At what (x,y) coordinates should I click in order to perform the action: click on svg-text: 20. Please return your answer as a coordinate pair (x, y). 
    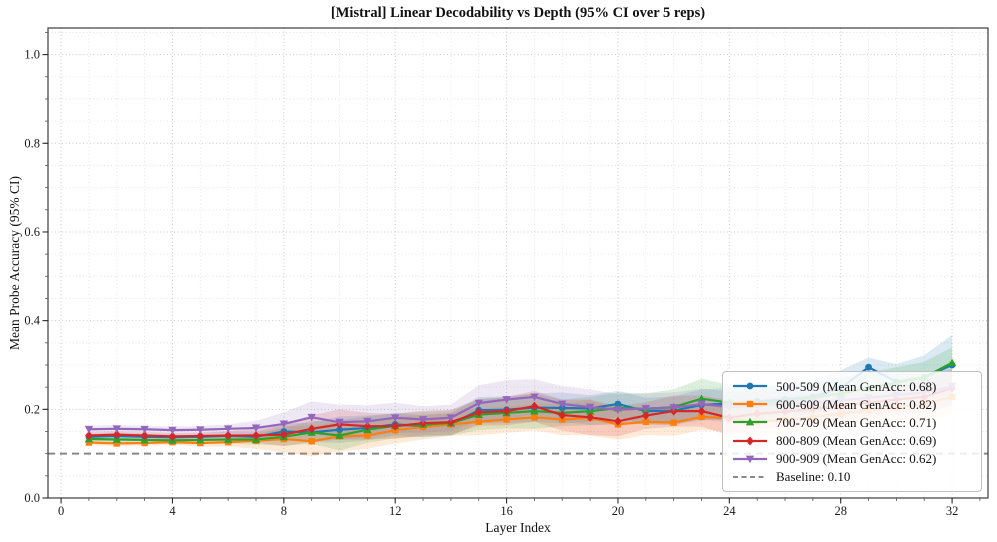
    Looking at the image, I should click on (618, 511).